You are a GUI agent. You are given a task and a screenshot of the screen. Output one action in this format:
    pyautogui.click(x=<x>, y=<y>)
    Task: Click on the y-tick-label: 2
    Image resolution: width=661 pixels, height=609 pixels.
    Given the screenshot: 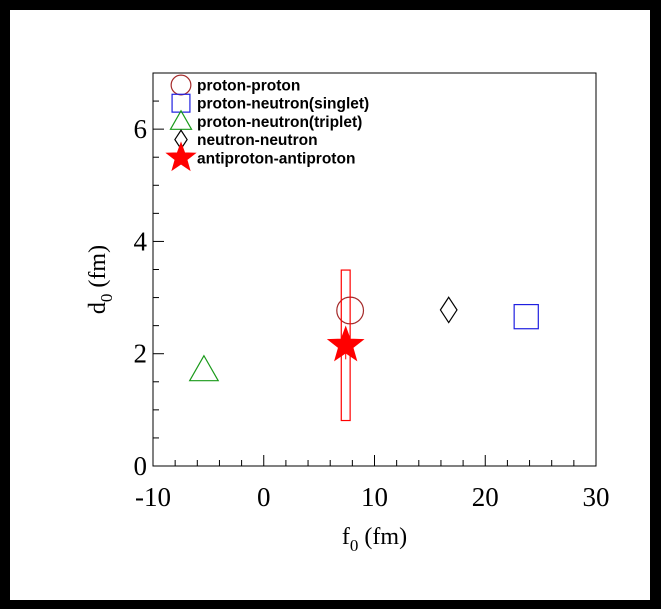 What is the action you would take?
    pyautogui.click(x=141, y=354)
    